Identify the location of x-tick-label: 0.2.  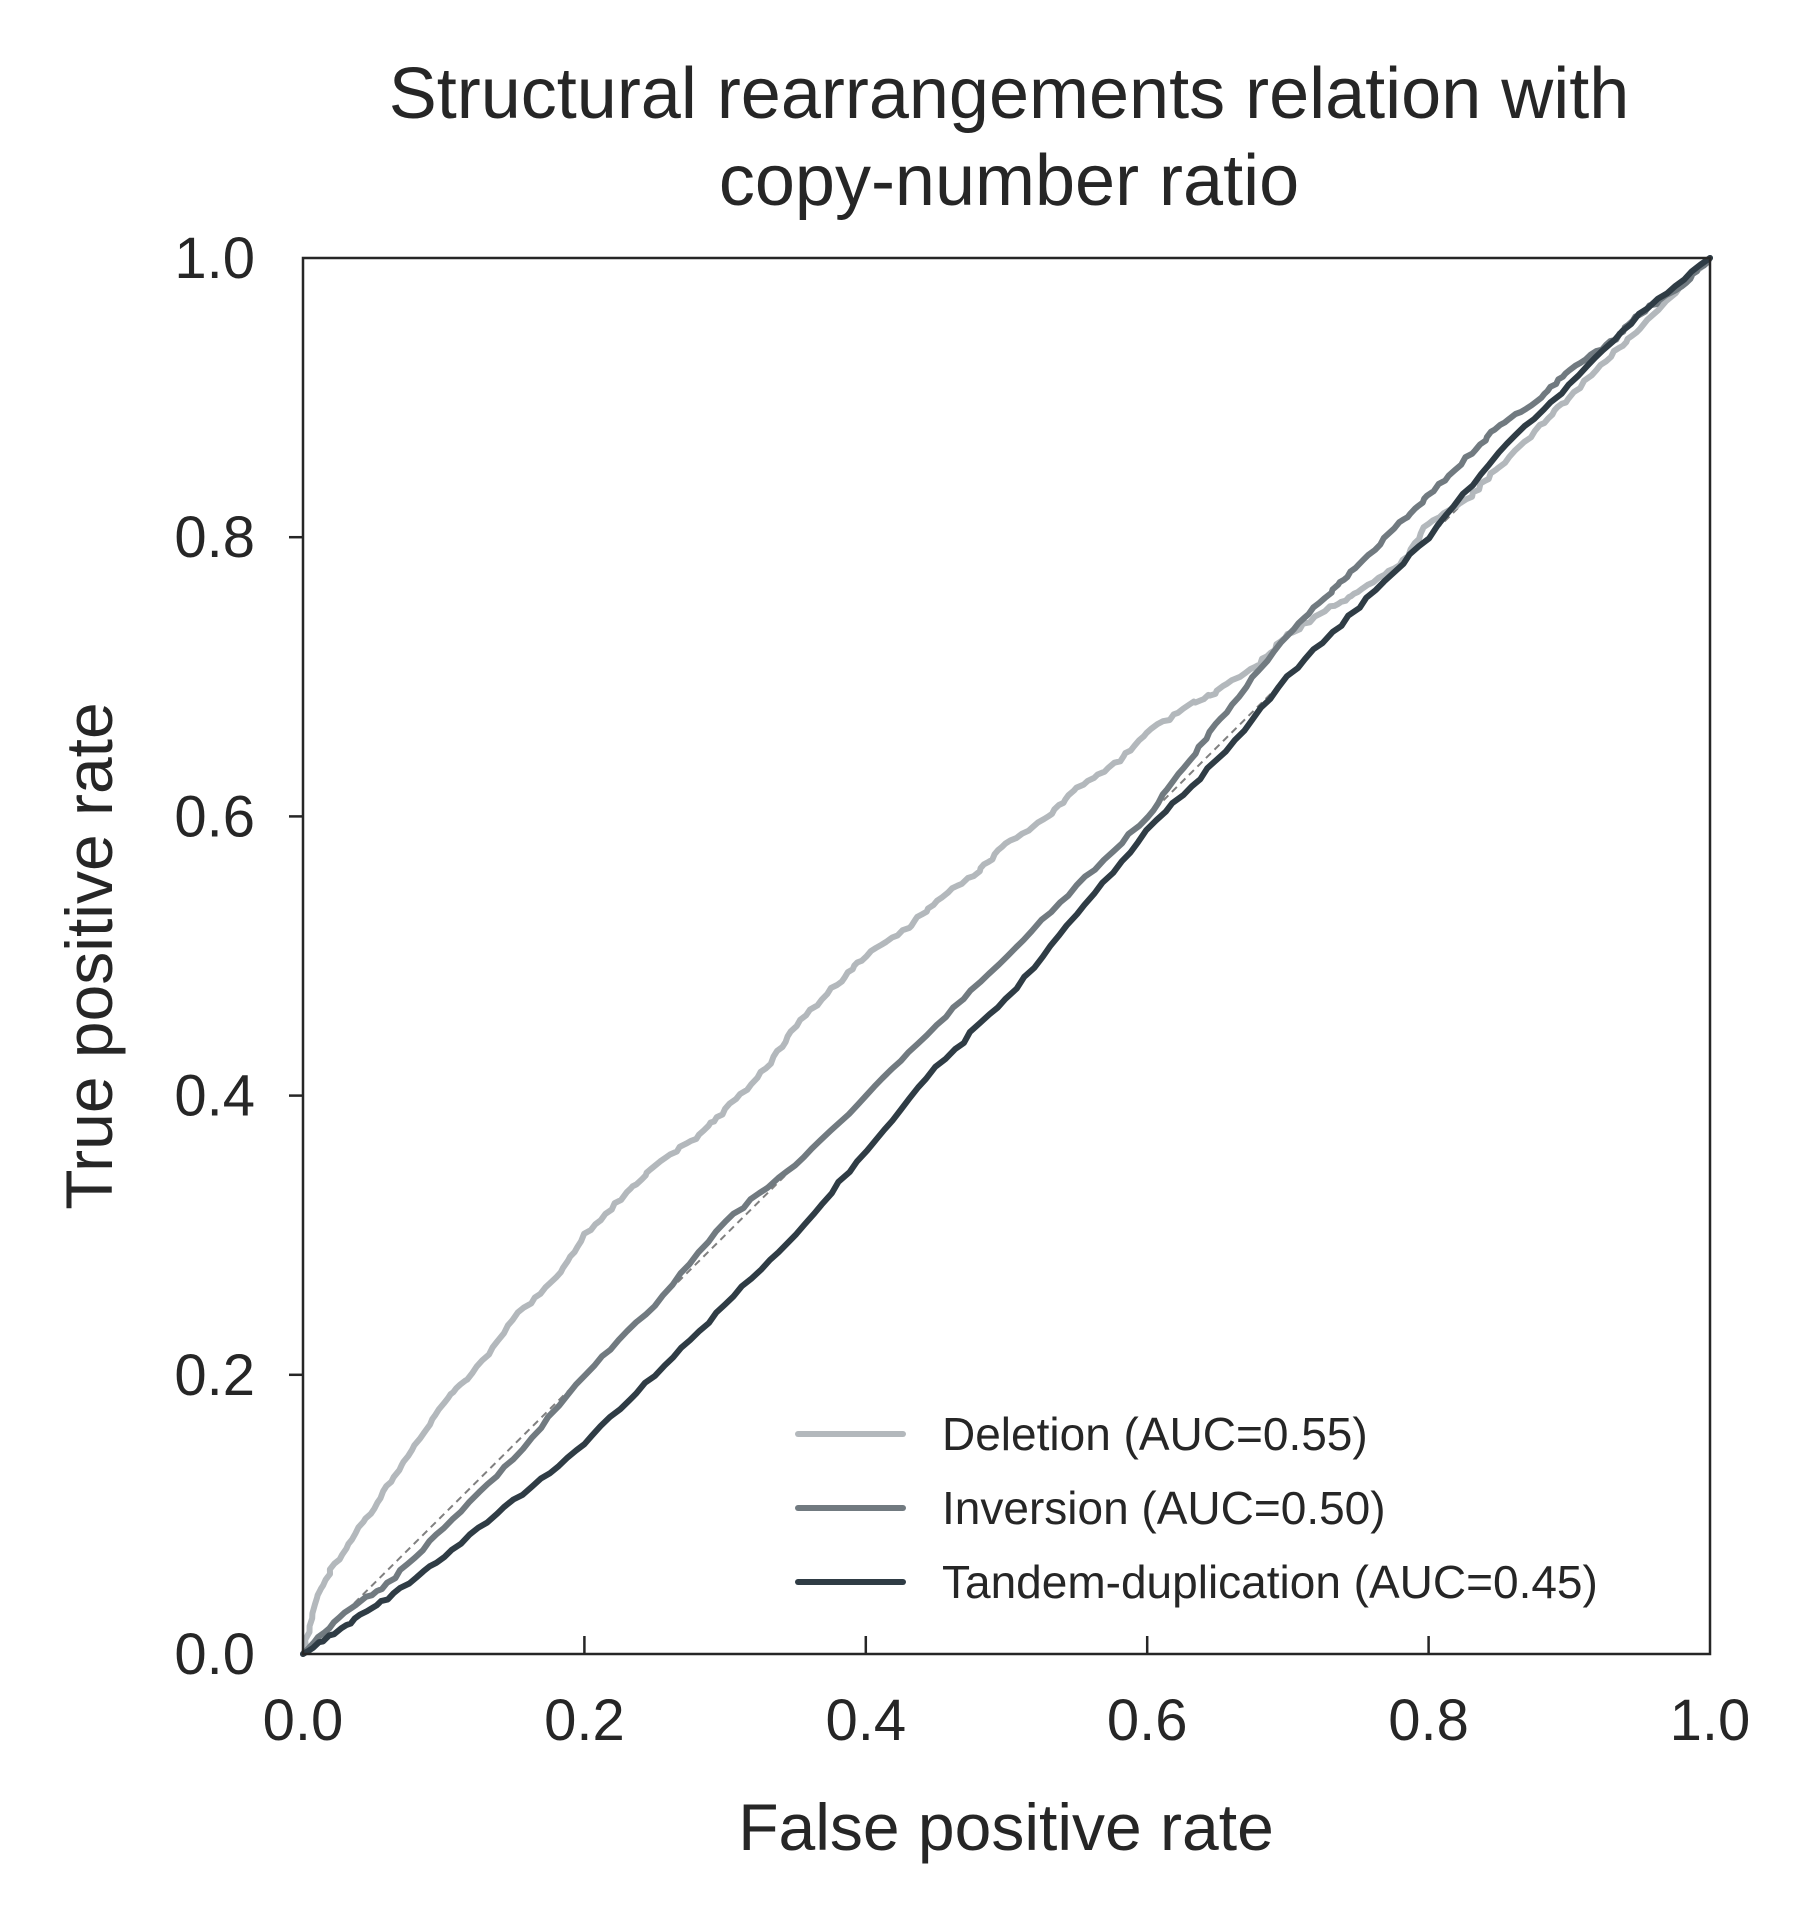
(584, 1720).